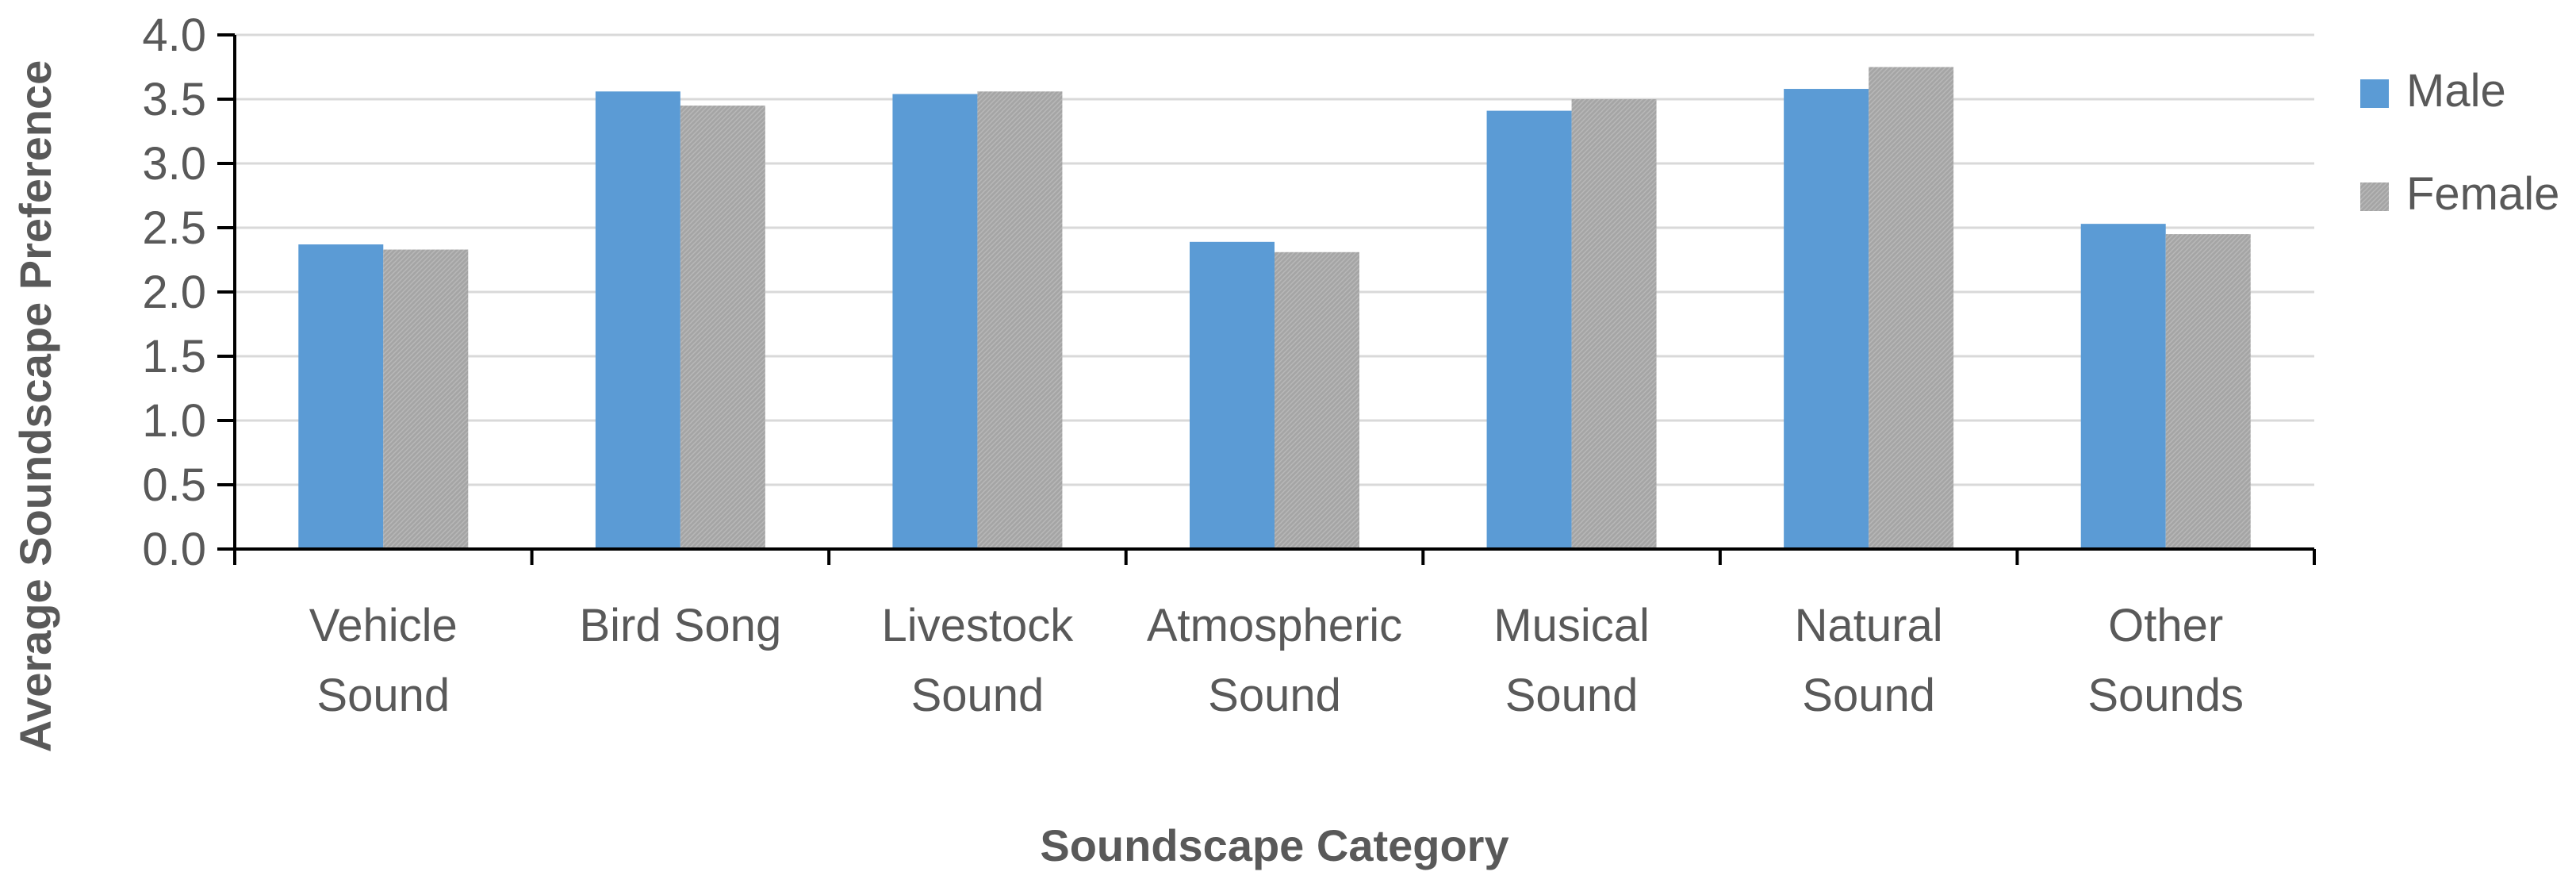 This screenshot has height=891, width=2576. What do you see at coordinates (174, 485) in the screenshot?
I see `y-tick-label: 0.5` at bounding box center [174, 485].